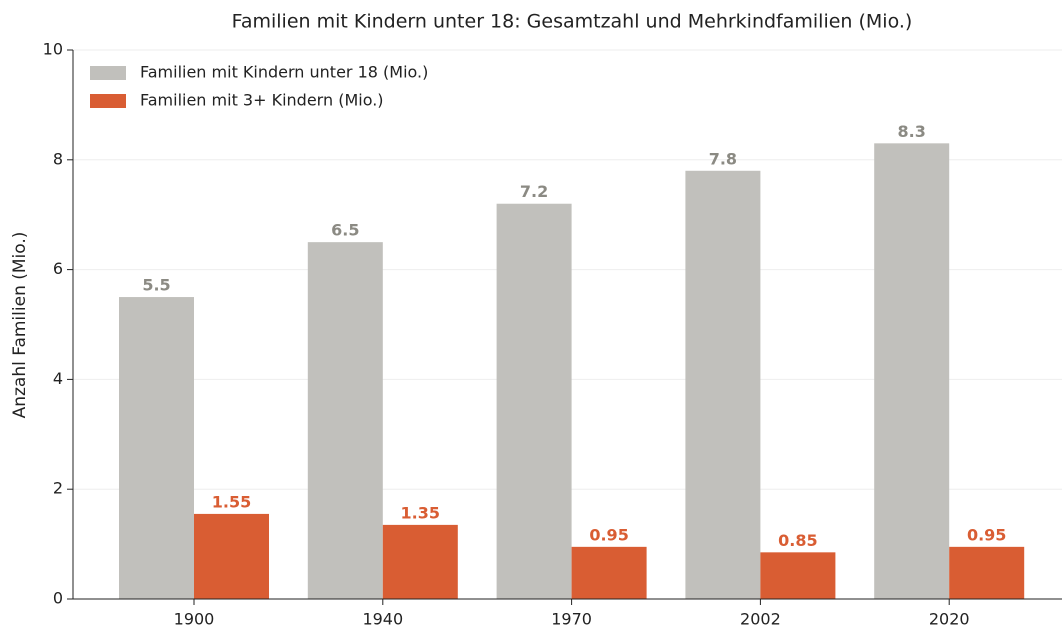 The height and width of the screenshot is (630, 1062). Describe the element at coordinates (723, 158) in the screenshot. I see `value-label: 7.8` at that location.